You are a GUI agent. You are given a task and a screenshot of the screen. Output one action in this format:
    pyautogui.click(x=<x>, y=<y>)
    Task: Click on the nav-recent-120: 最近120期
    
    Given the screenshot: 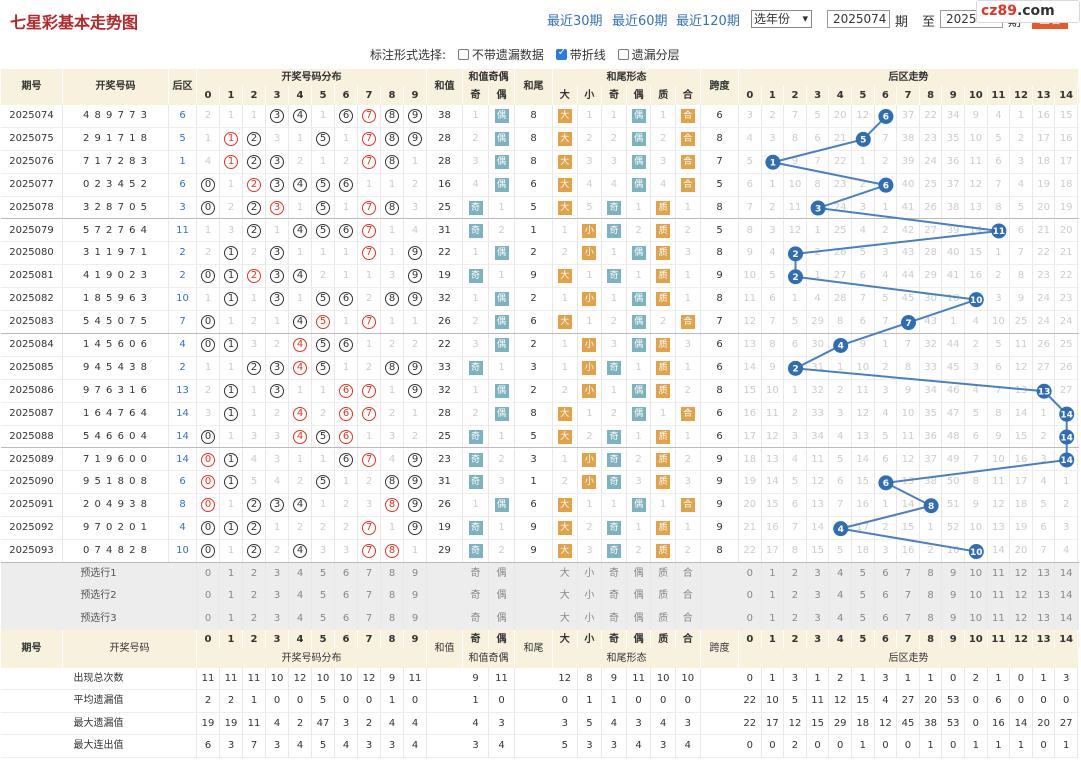 What is the action you would take?
    pyautogui.click(x=708, y=21)
    